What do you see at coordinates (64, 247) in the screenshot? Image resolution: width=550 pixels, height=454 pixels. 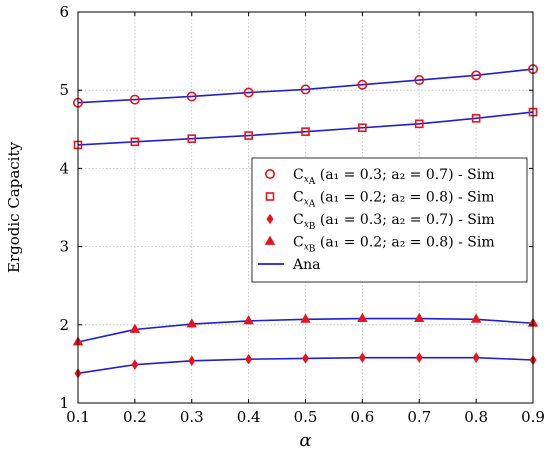 I see `y-tick-label: 3` at bounding box center [64, 247].